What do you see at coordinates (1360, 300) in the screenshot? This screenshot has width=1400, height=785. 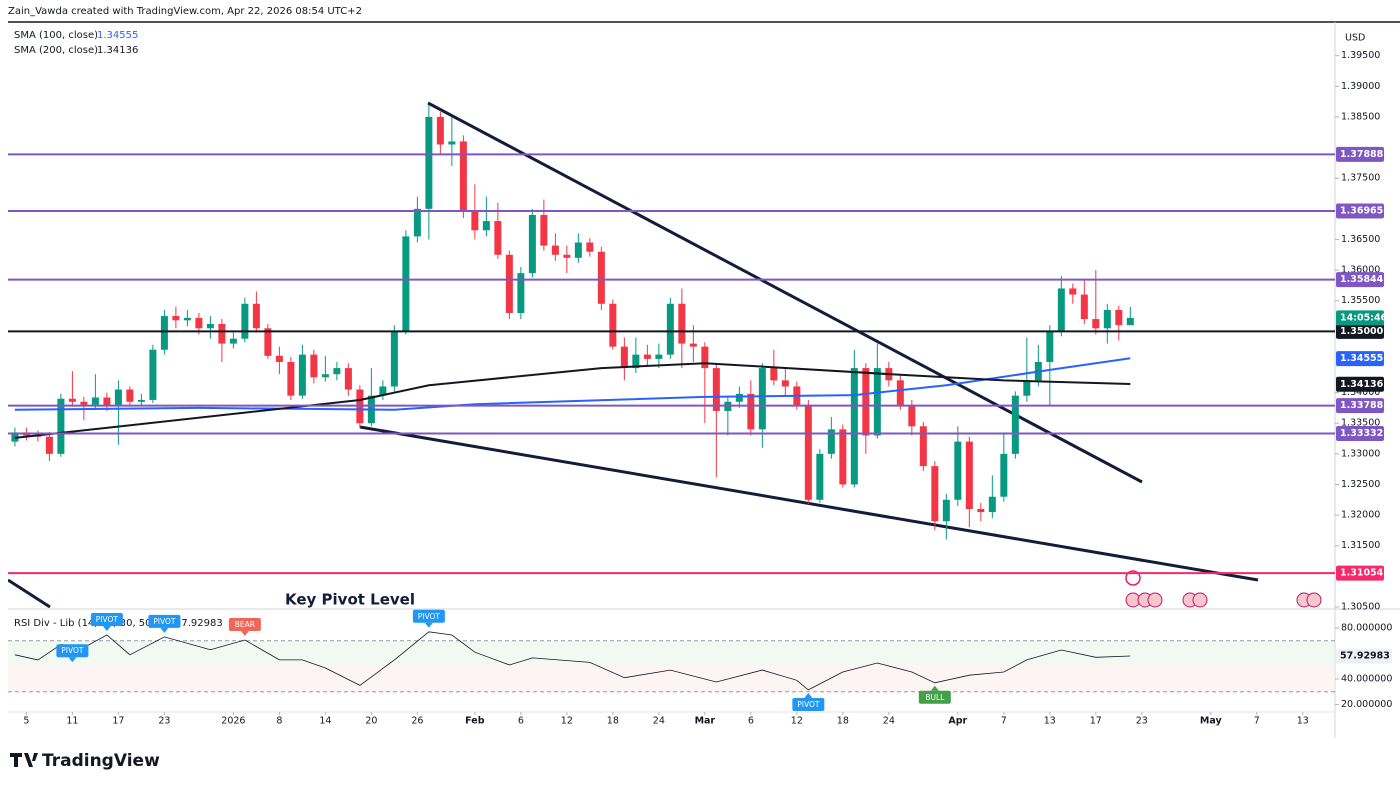 I see `y-tick-label: 1.35500` at bounding box center [1360, 300].